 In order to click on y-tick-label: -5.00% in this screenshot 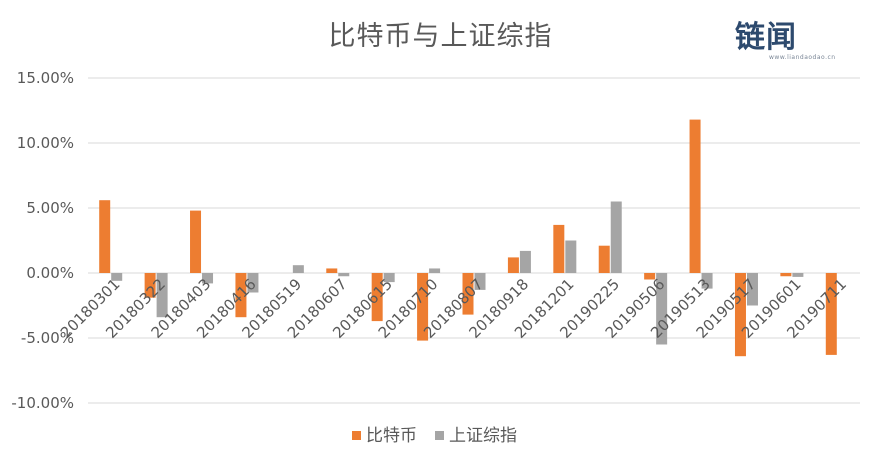, I will do `click(47, 338)`.